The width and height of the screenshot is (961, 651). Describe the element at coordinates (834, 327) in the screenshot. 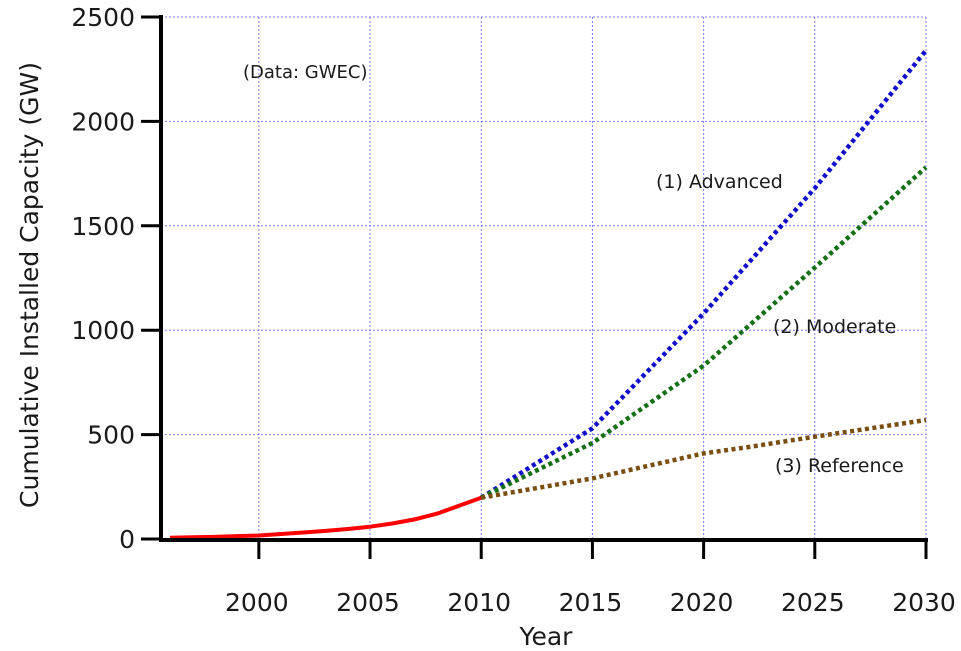

I see `series-label-moderate: (2) Moderate` at that location.